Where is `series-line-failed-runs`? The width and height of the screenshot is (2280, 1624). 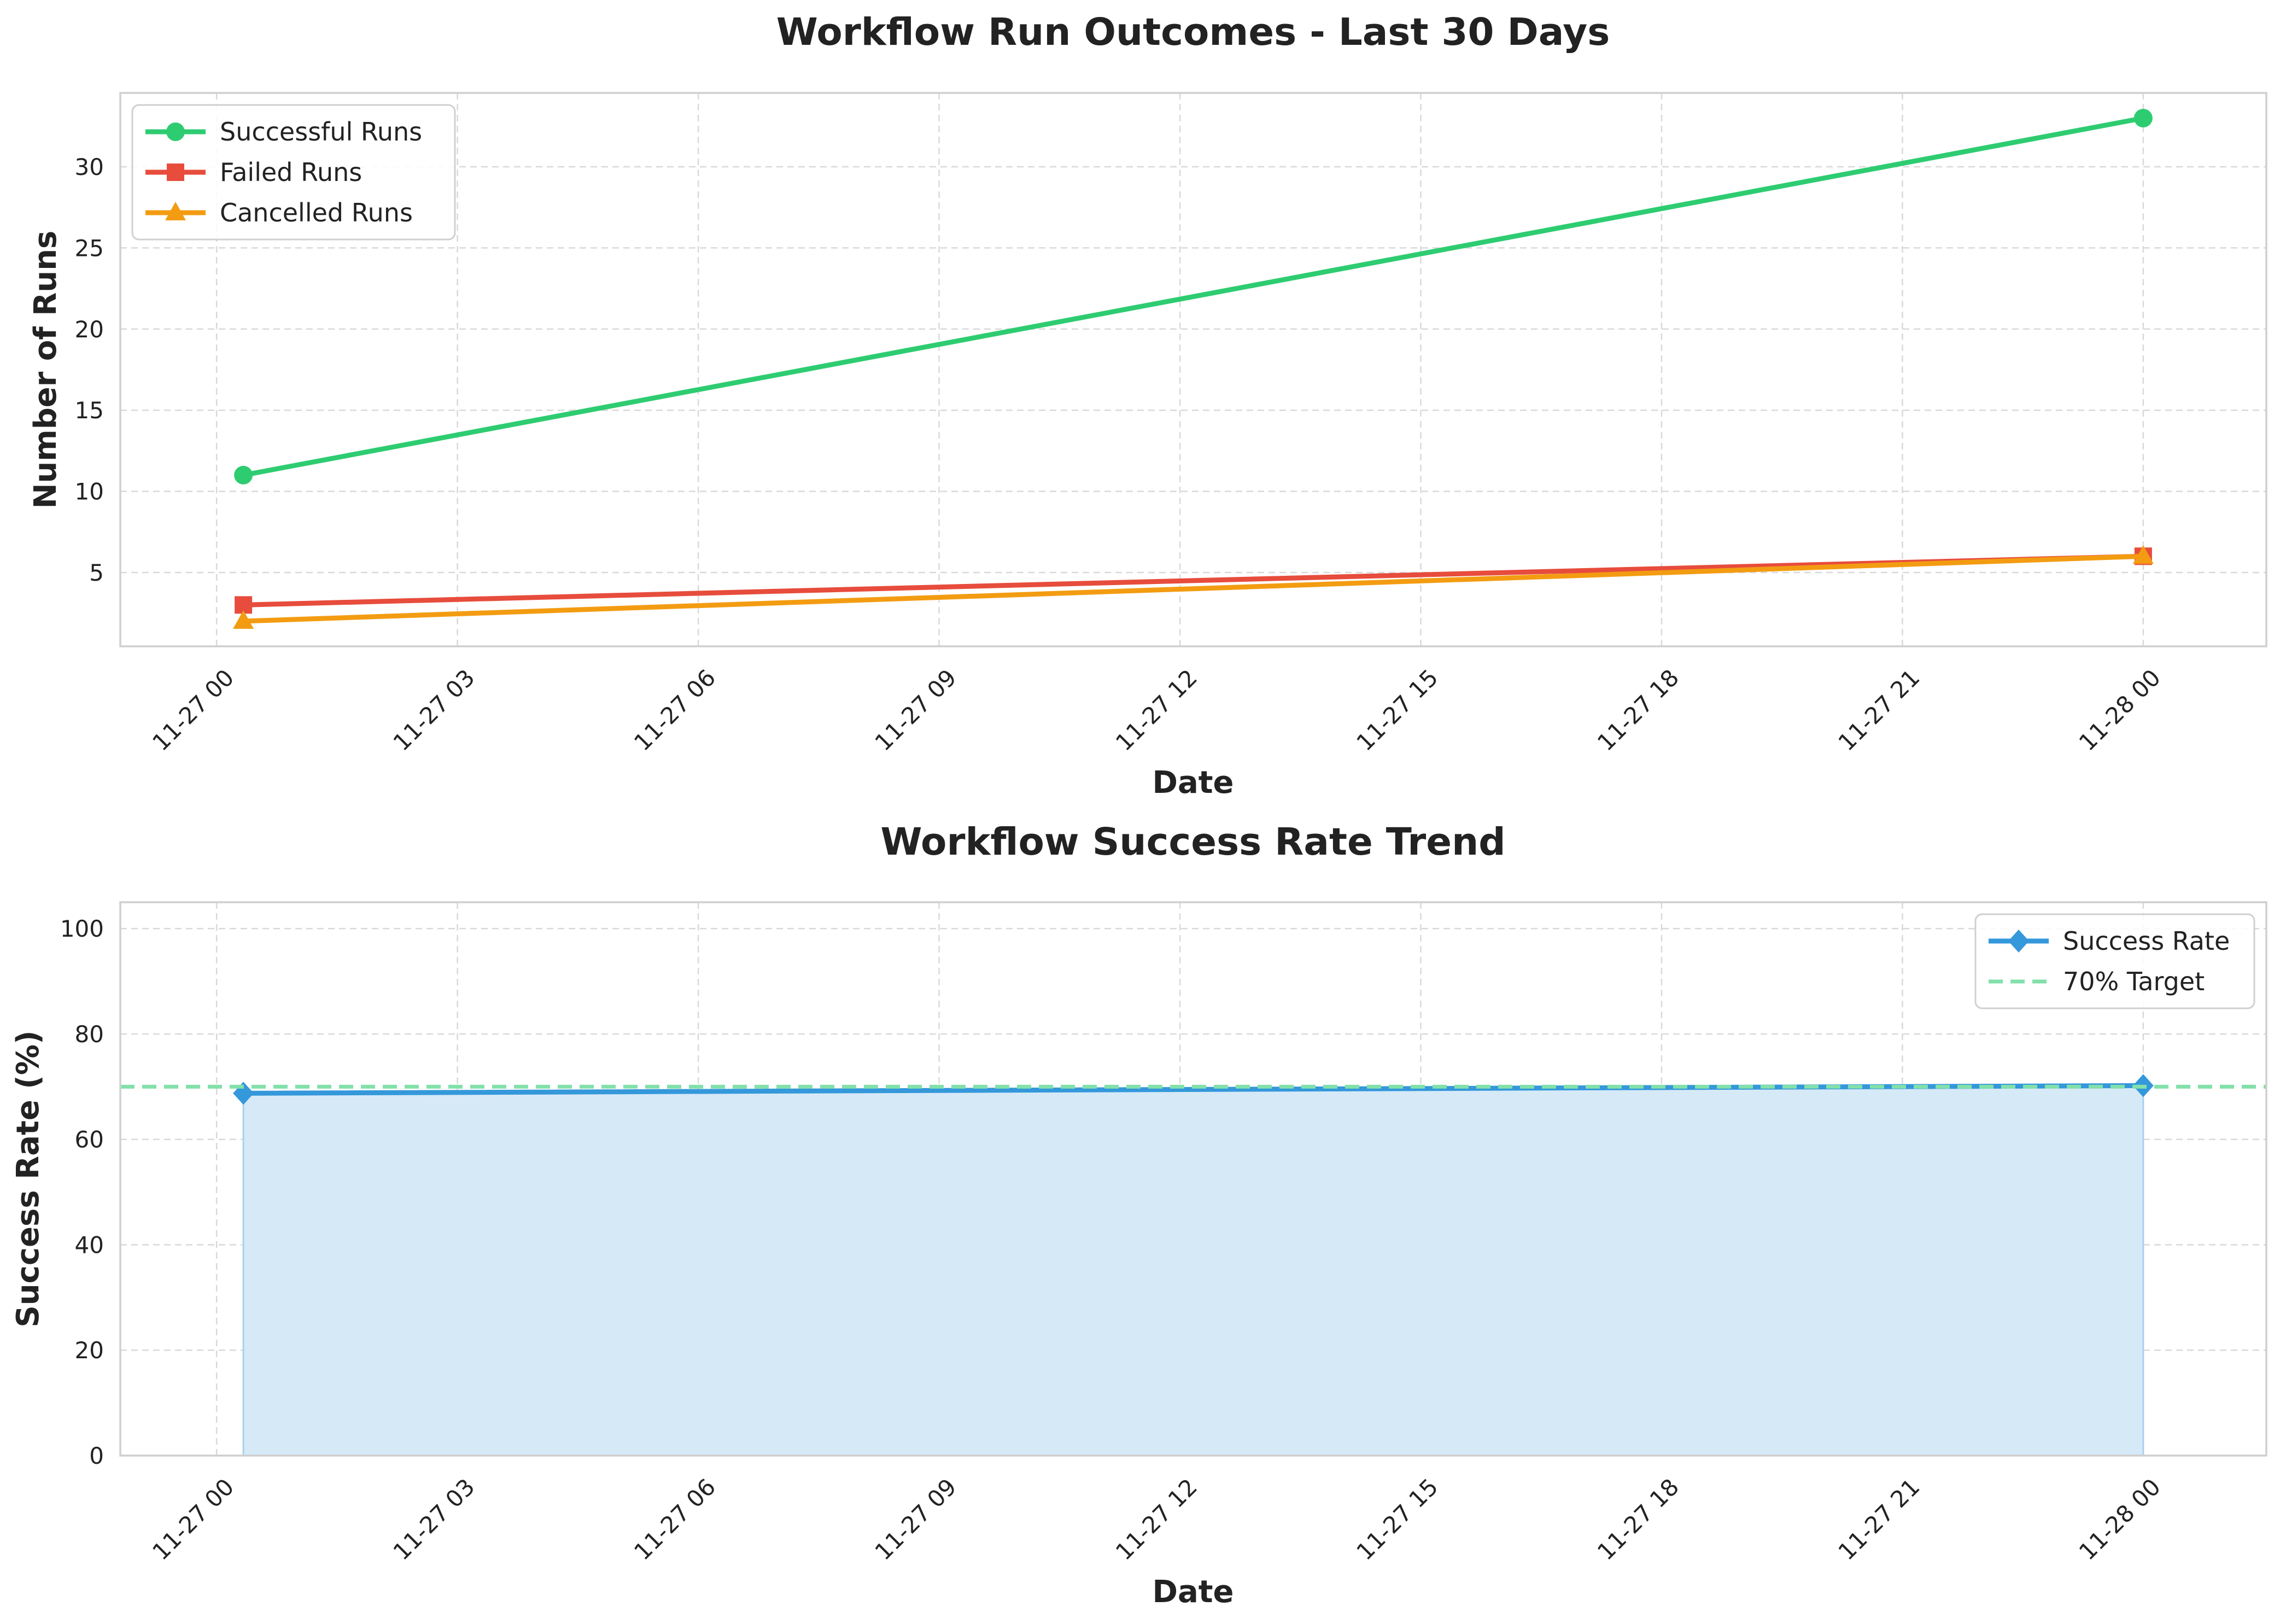 series-line-failed-runs is located at coordinates (1193, 580).